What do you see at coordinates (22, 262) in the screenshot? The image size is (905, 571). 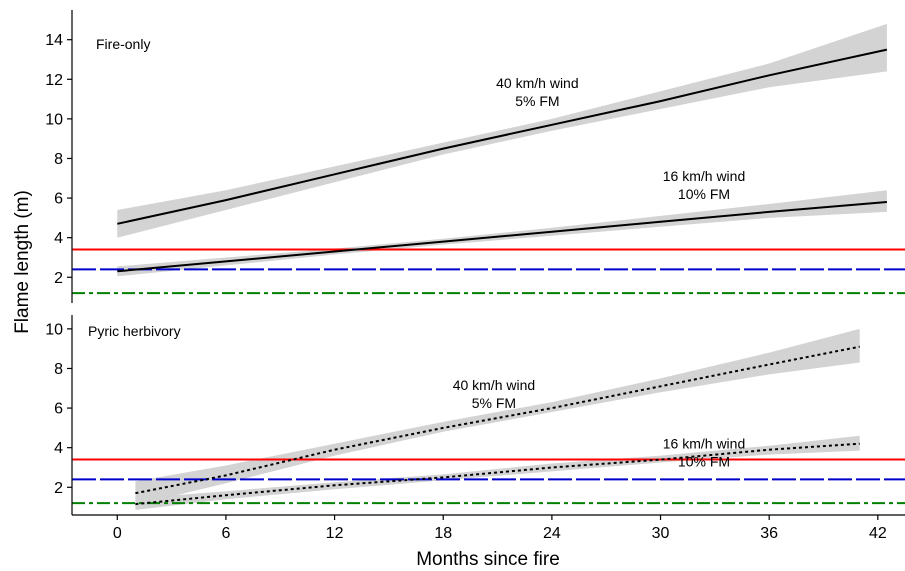 I see `y-axis-title: Flame length (m)` at bounding box center [22, 262].